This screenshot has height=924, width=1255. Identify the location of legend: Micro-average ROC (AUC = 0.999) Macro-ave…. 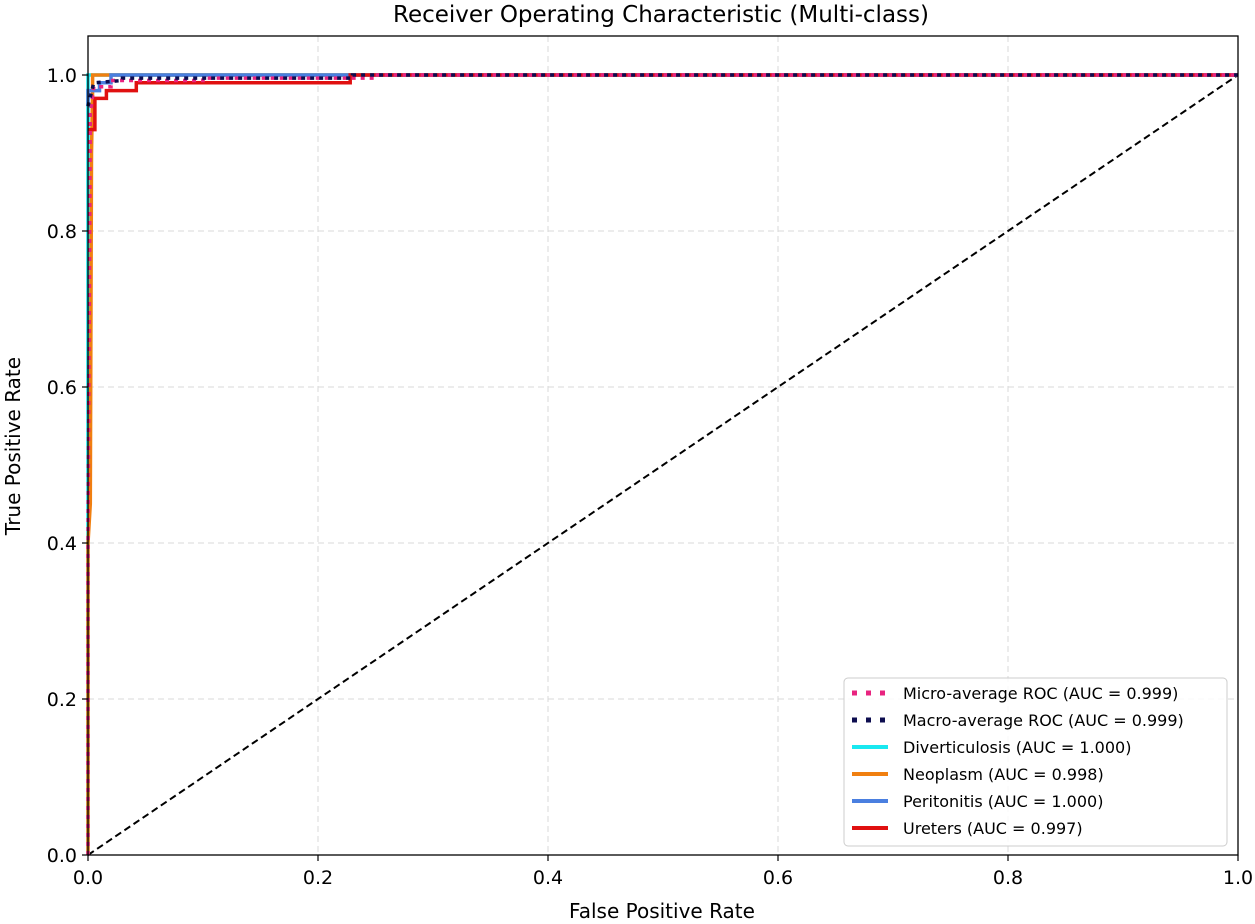
(1035, 762).